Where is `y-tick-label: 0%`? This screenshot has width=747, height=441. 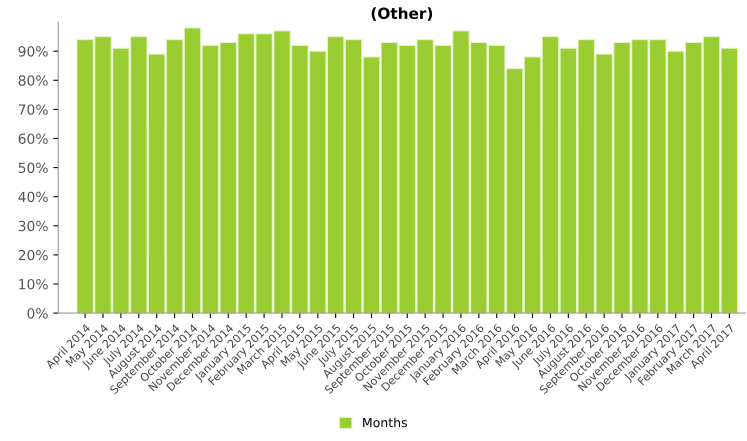 y-tick-label: 0% is located at coordinates (37, 313).